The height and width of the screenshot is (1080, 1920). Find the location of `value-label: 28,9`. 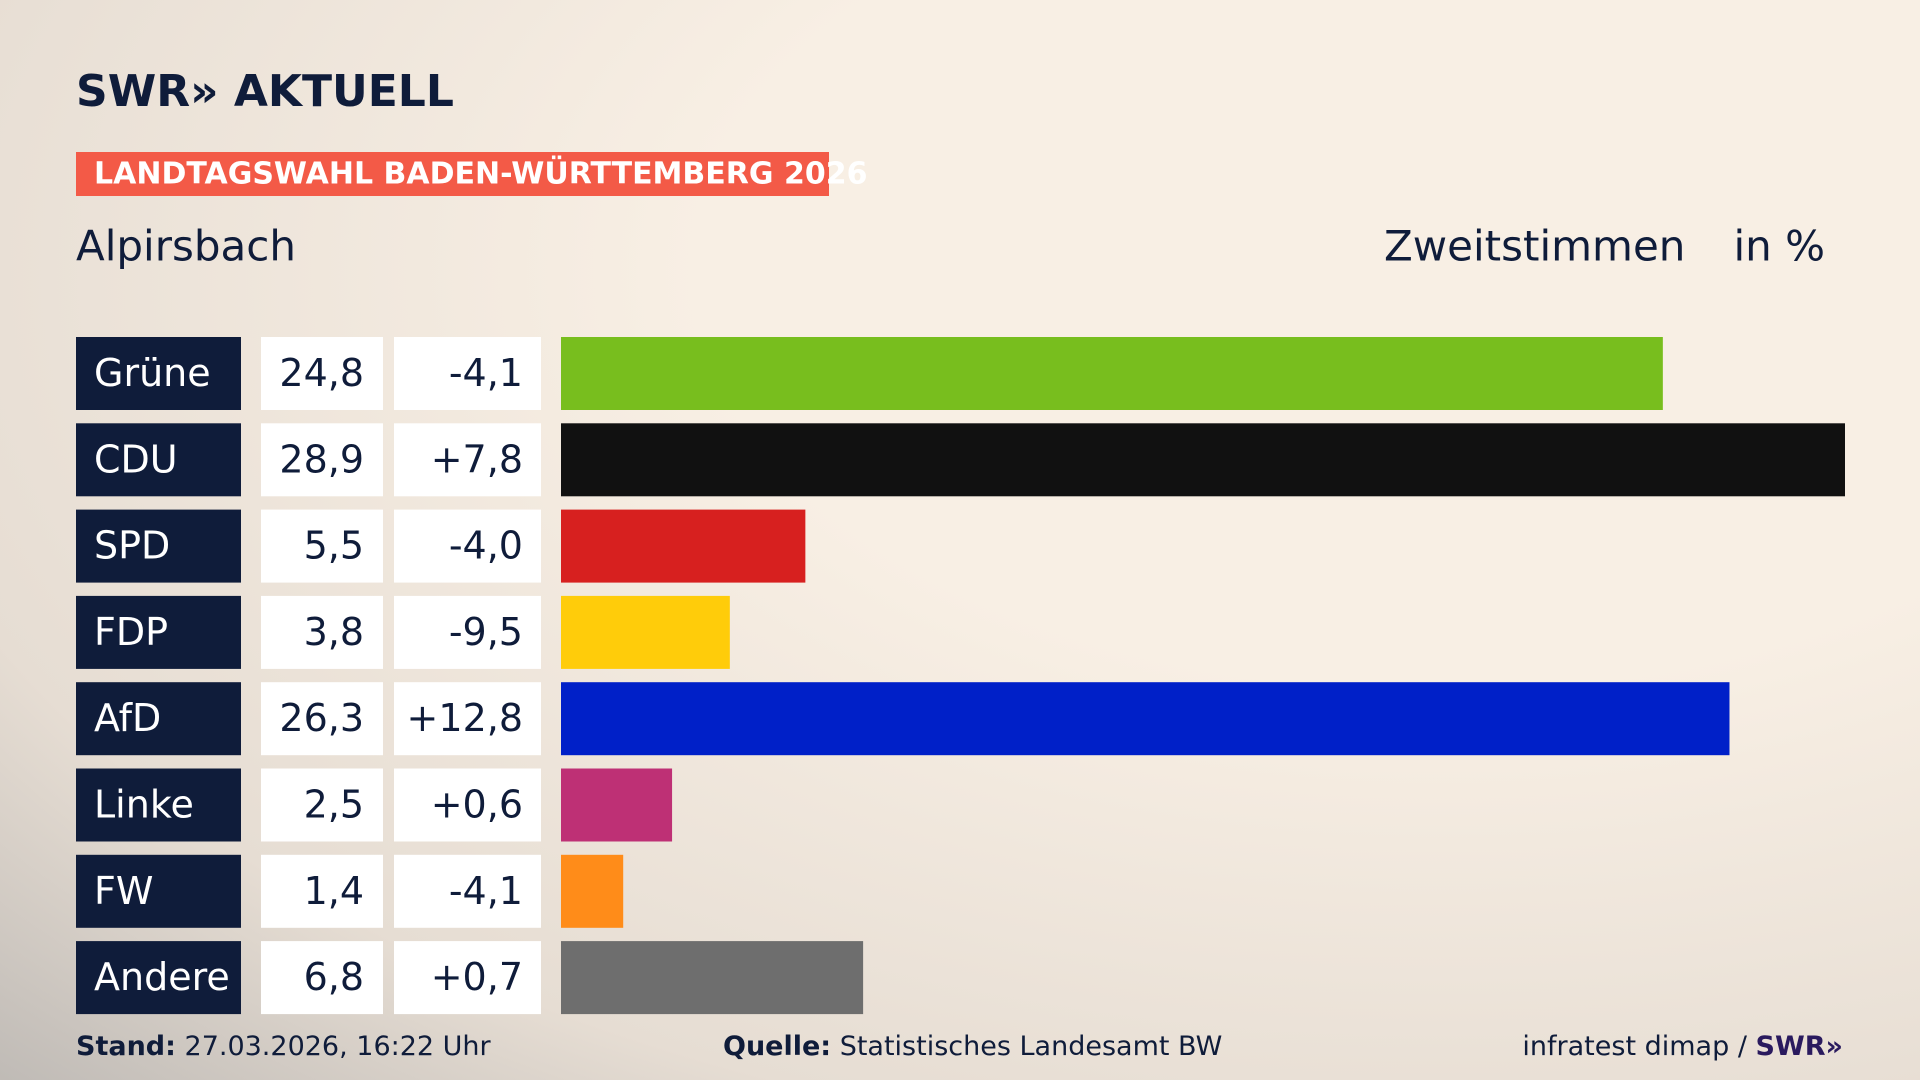

value-label: 28,9 is located at coordinates (321, 459).